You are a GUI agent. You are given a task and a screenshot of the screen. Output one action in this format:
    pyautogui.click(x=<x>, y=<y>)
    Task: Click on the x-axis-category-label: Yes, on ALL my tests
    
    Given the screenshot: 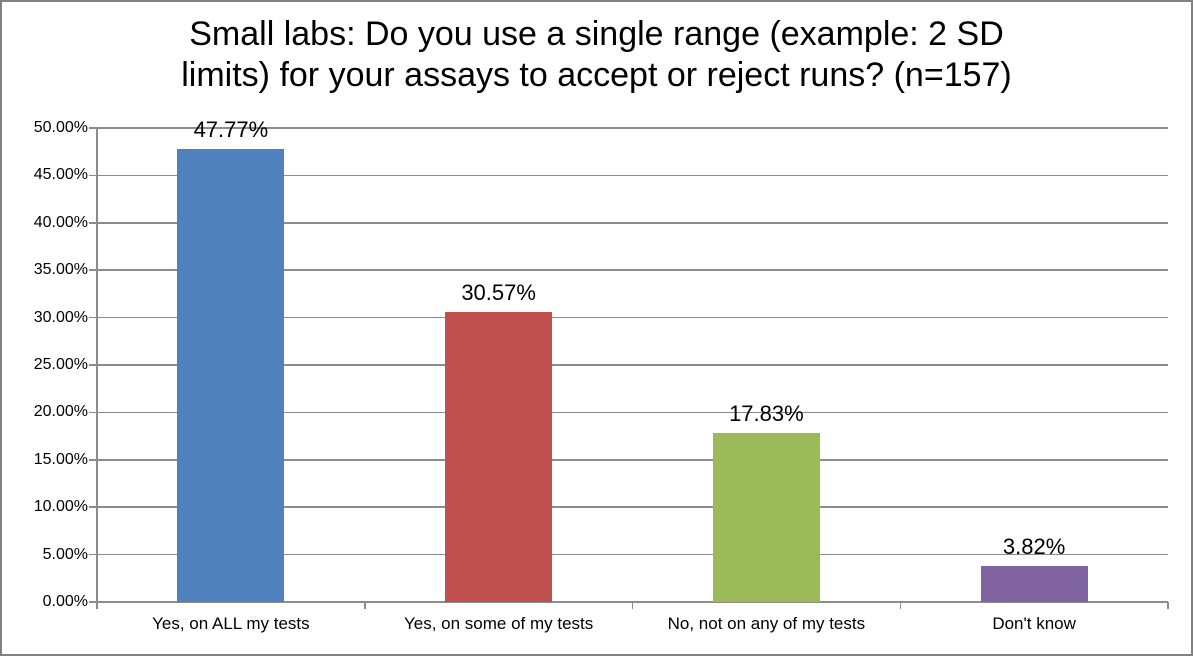 What is the action you would take?
    pyautogui.click(x=231, y=623)
    